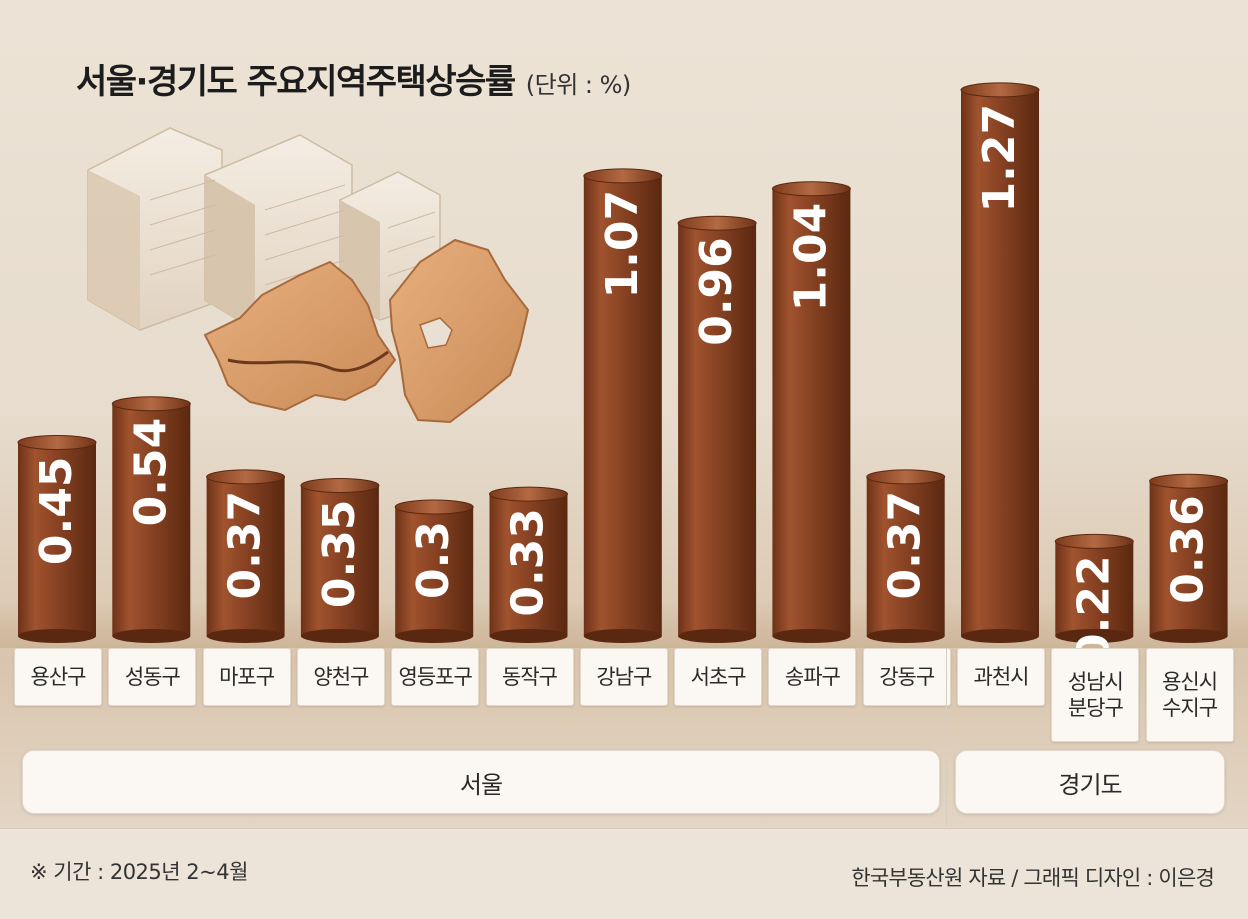  What do you see at coordinates (622, 244) in the screenshot?
I see `bar-value-label: 1.07` at bounding box center [622, 244].